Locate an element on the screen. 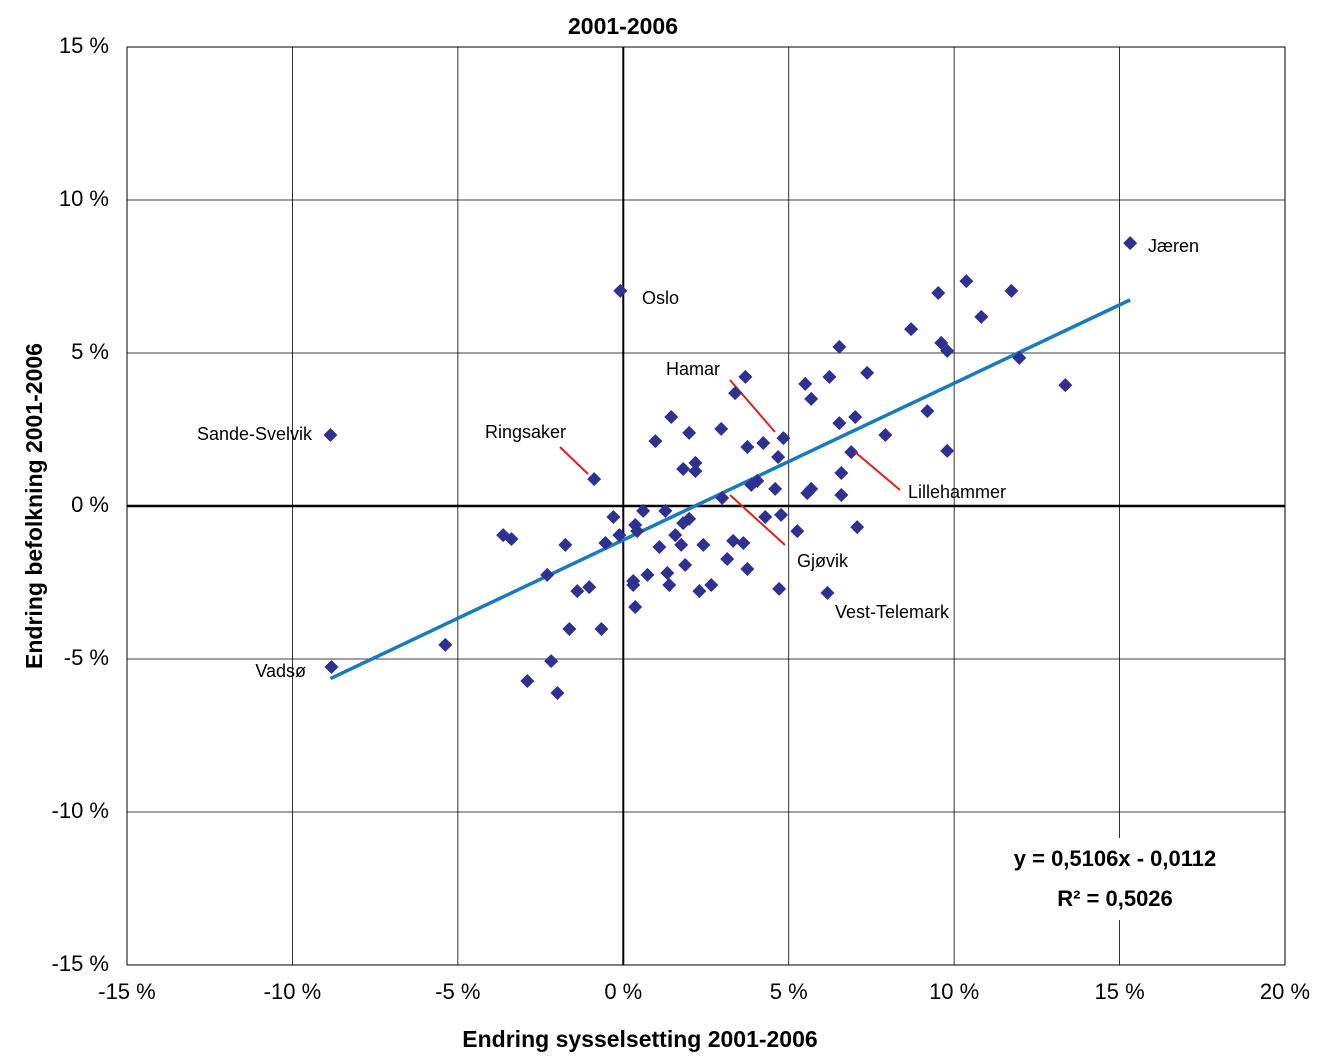 The width and height of the screenshot is (1320, 1061). x-tick-label: -15 % is located at coordinates (126, 991).